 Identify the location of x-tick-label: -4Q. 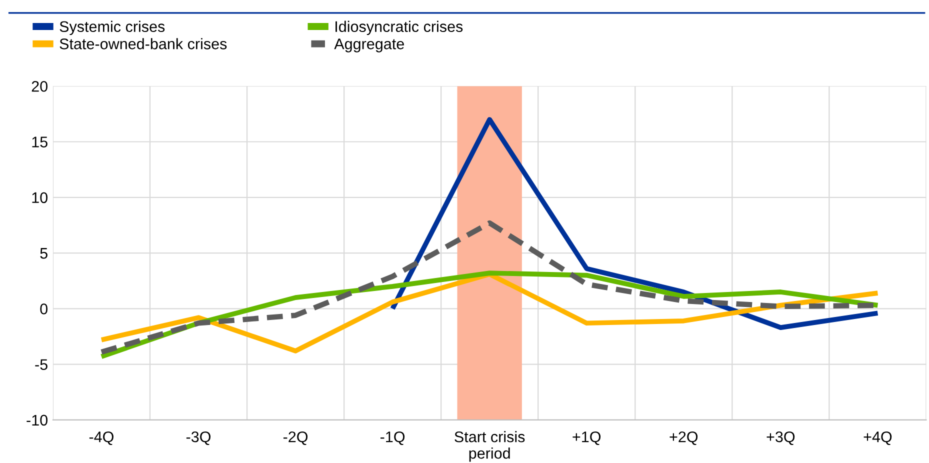
(101, 438).